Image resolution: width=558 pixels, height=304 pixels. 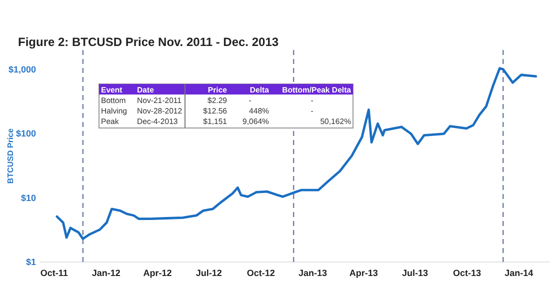 I want to click on x-tick-label: Apr-13, so click(x=363, y=273).